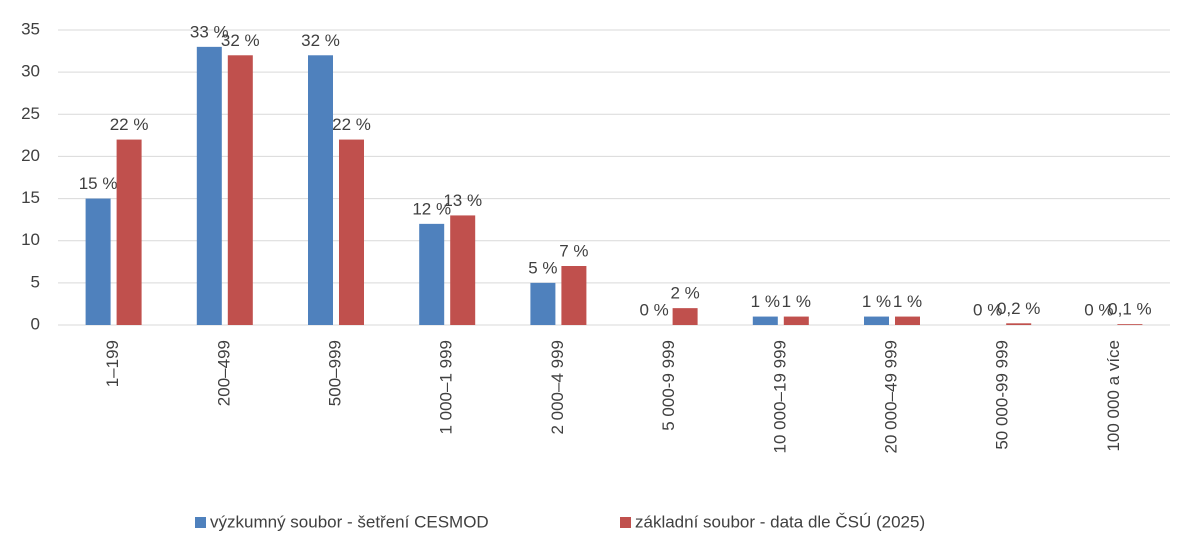 This screenshot has width=1184, height=536. Describe the element at coordinates (349, 521) in the screenshot. I see `legend-label: výzkumný soubor - šetření CESMOD` at that location.